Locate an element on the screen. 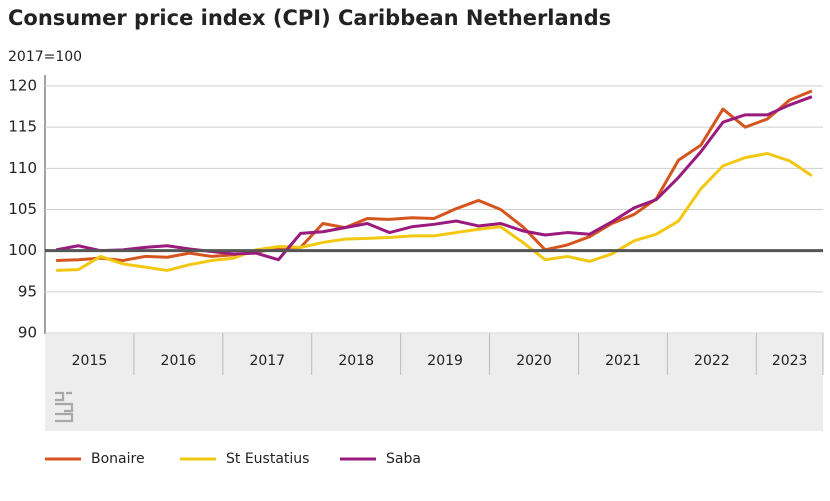 The height and width of the screenshot is (501, 830). x-tick-label: 2019 is located at coordinates (445, 361).